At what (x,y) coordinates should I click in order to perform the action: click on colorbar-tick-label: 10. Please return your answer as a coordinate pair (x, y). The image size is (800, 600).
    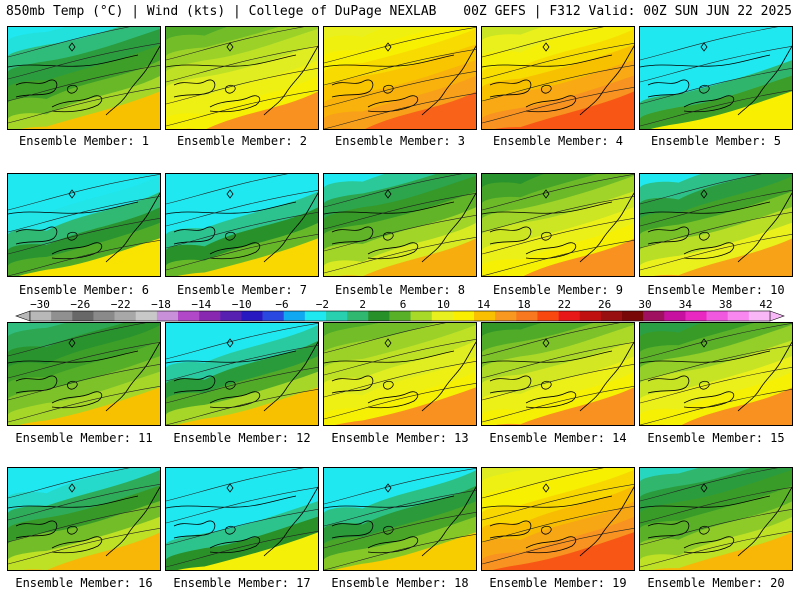
    Looking at the image, I should click on (443, 304).